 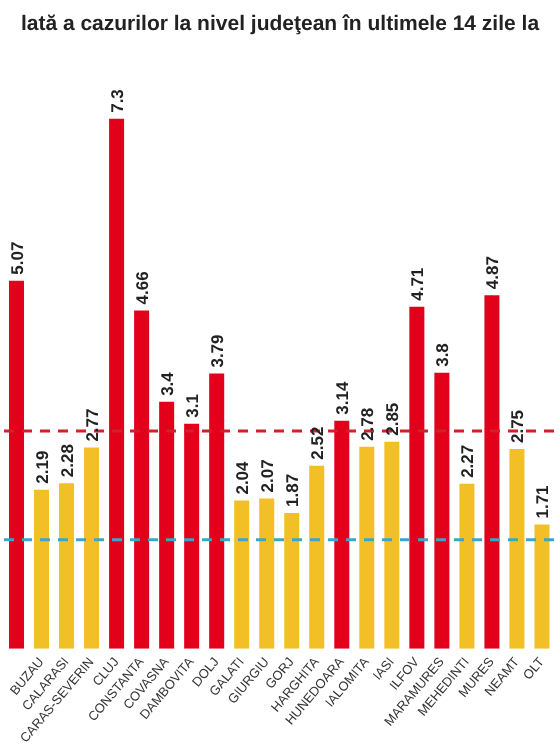 What do you see at coordinates (216, 350) in the screenshot?
I see `data-label: 3.79` at bounding box center [216, 350].